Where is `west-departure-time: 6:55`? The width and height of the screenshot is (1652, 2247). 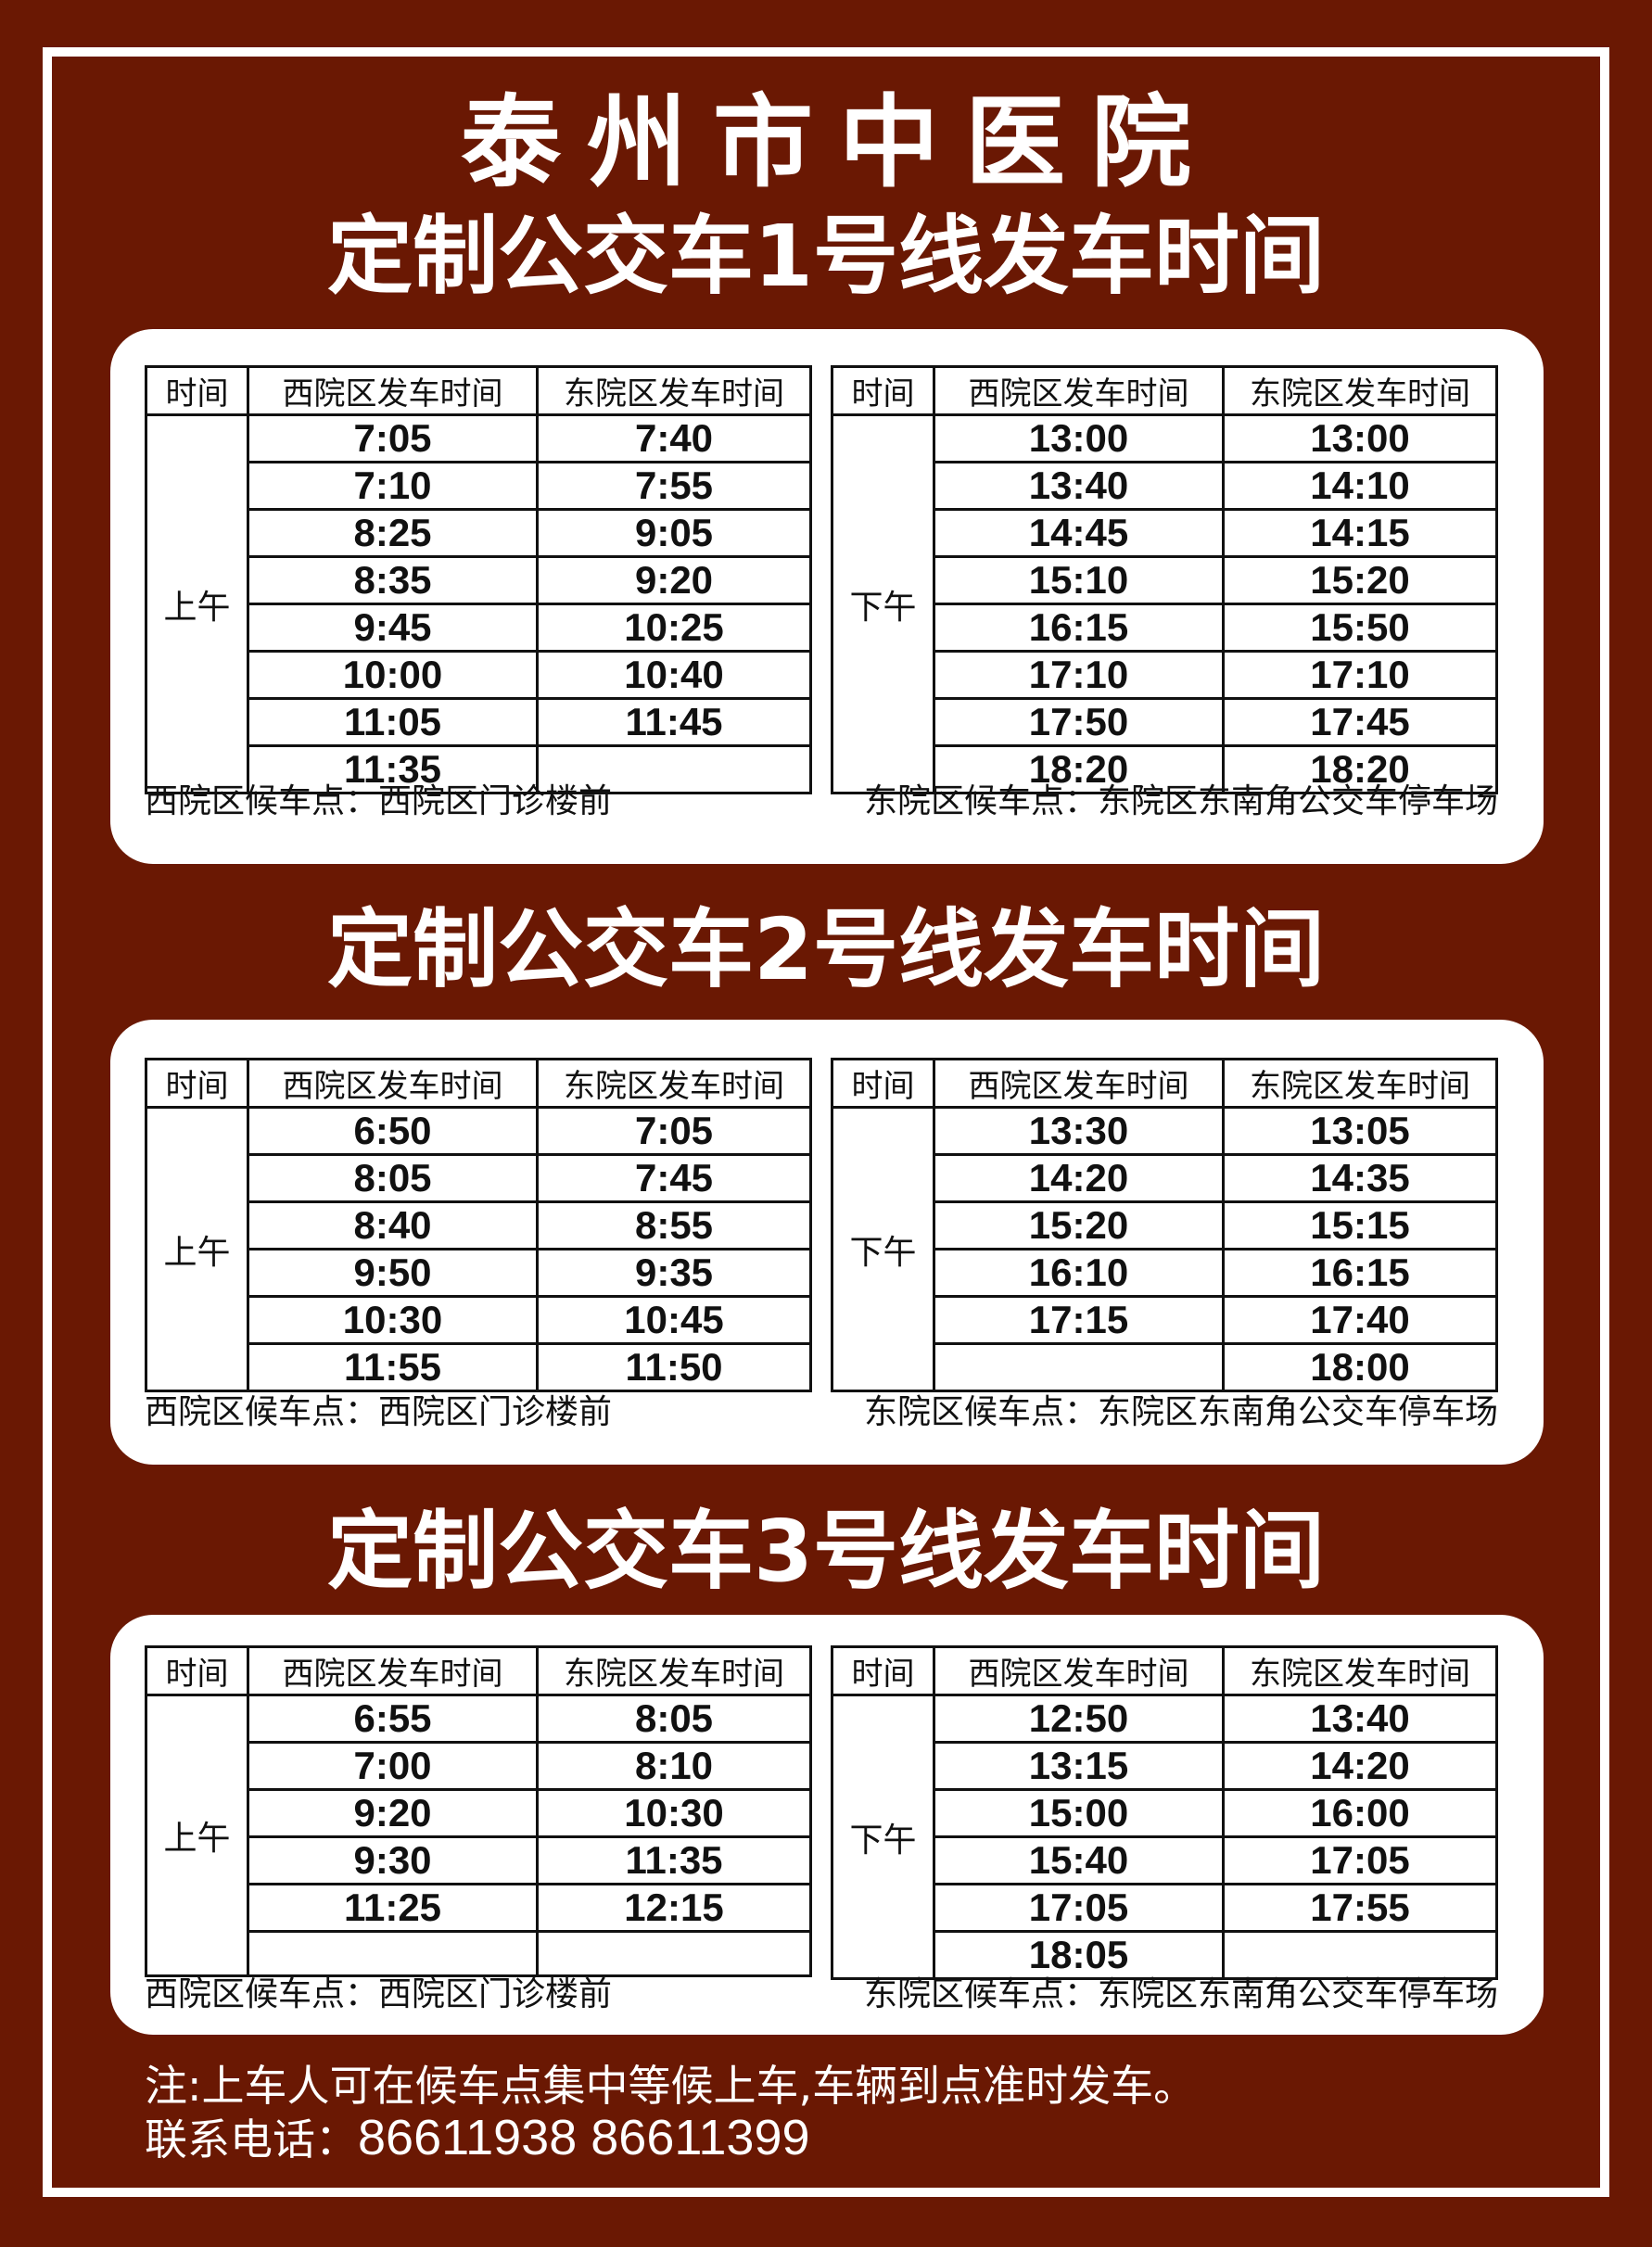
west-departure-time: 6:55 is located at coordinates (393, 1719).